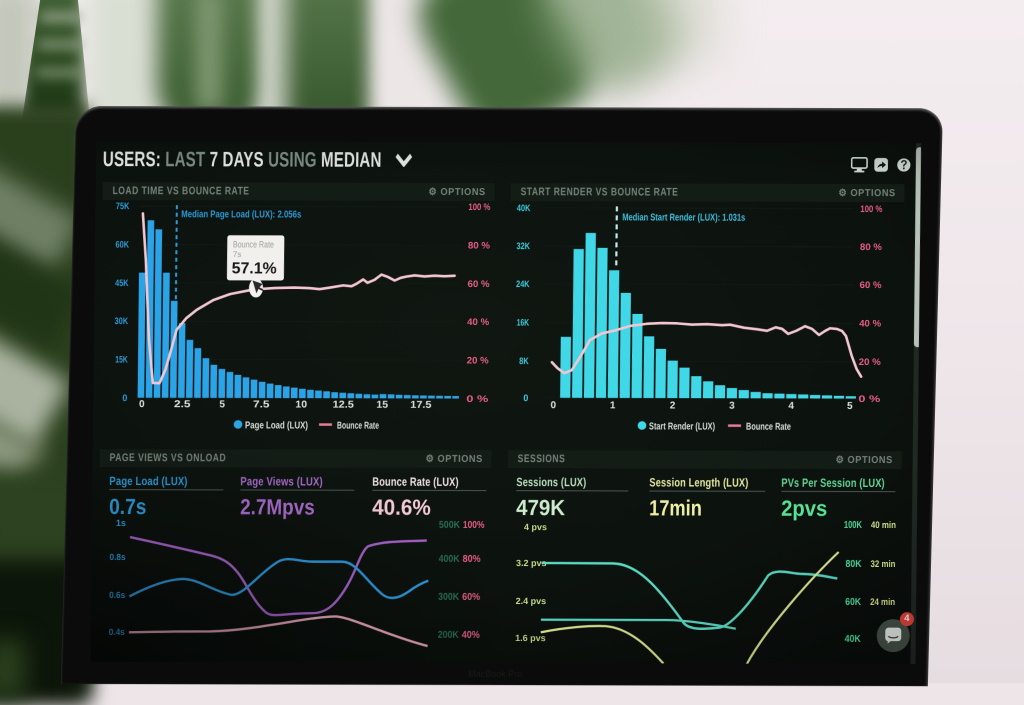 The height and width of the screenshot is (705, 1024). I want to click on svg-text: 57.1%, so click(254, 268).